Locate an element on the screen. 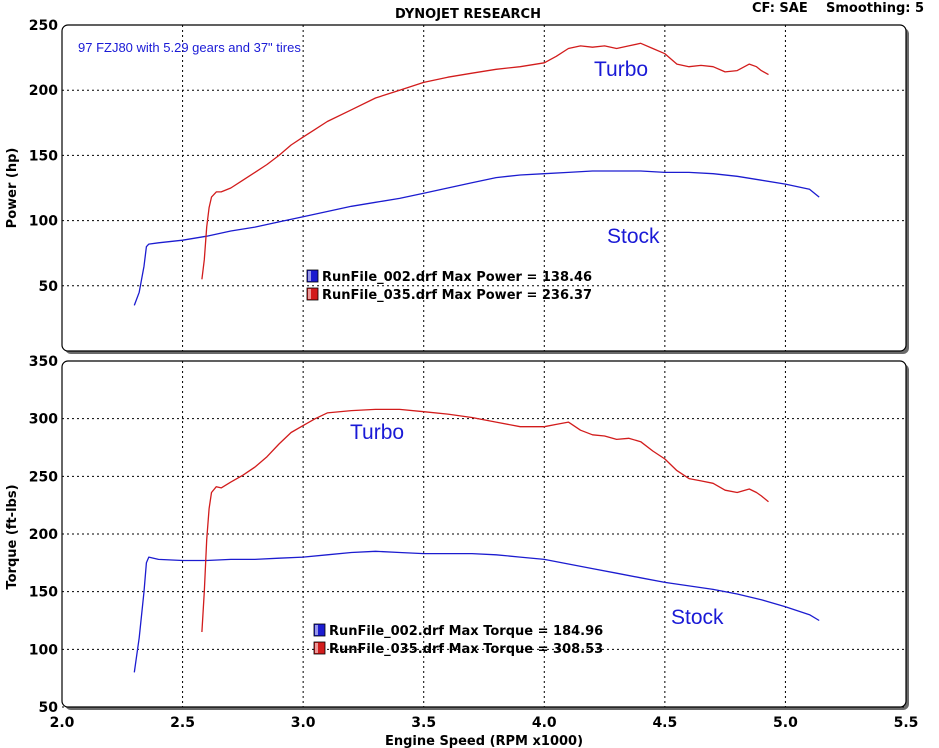 This screenshot has width=939, height=748. power-y-tick-label: 150 is located at coordinates (43, 156).